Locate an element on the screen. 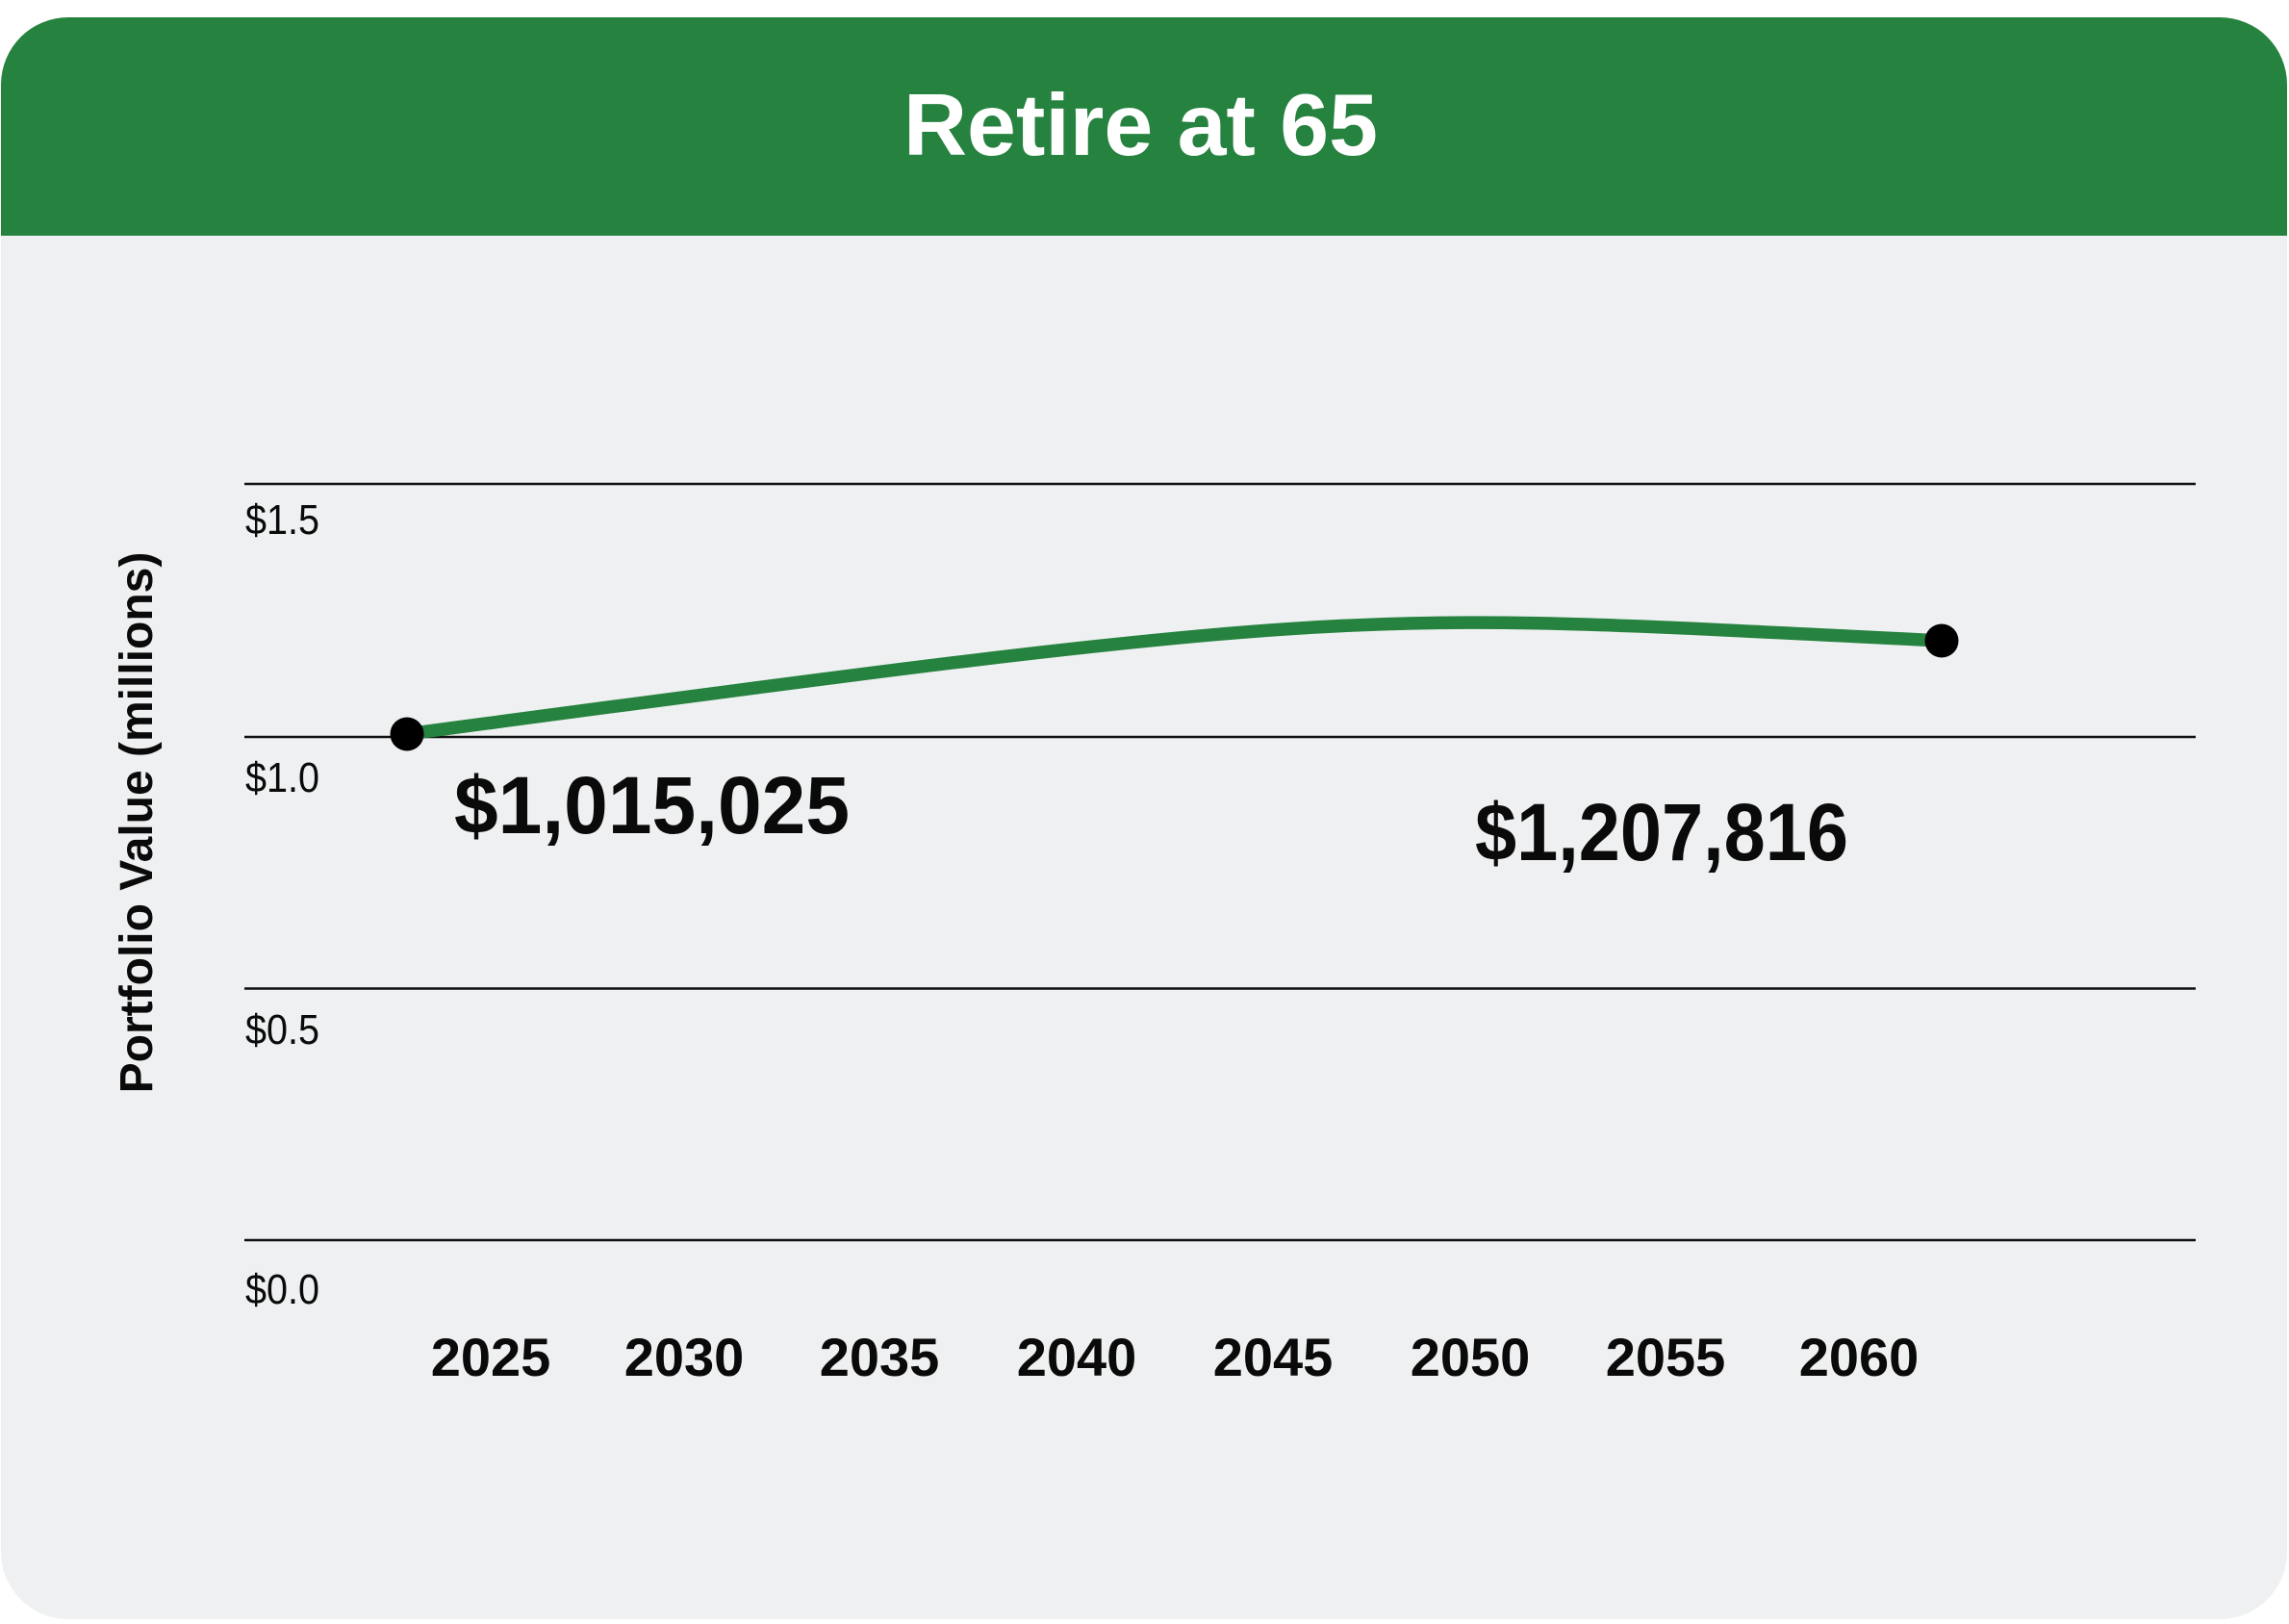  svg-text: $1.0 is located at coordinates (282, 777).